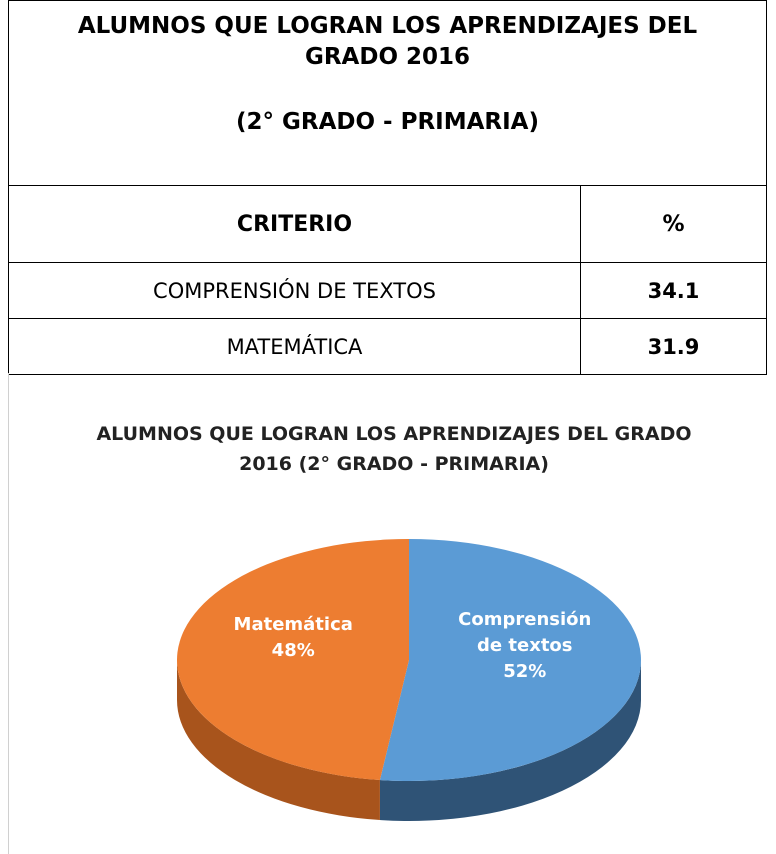  Describe the element at coordinates (294, 290) in the screenshot. I see `criterion: COMPRENSIÓN DE TEXTOS` at that location.